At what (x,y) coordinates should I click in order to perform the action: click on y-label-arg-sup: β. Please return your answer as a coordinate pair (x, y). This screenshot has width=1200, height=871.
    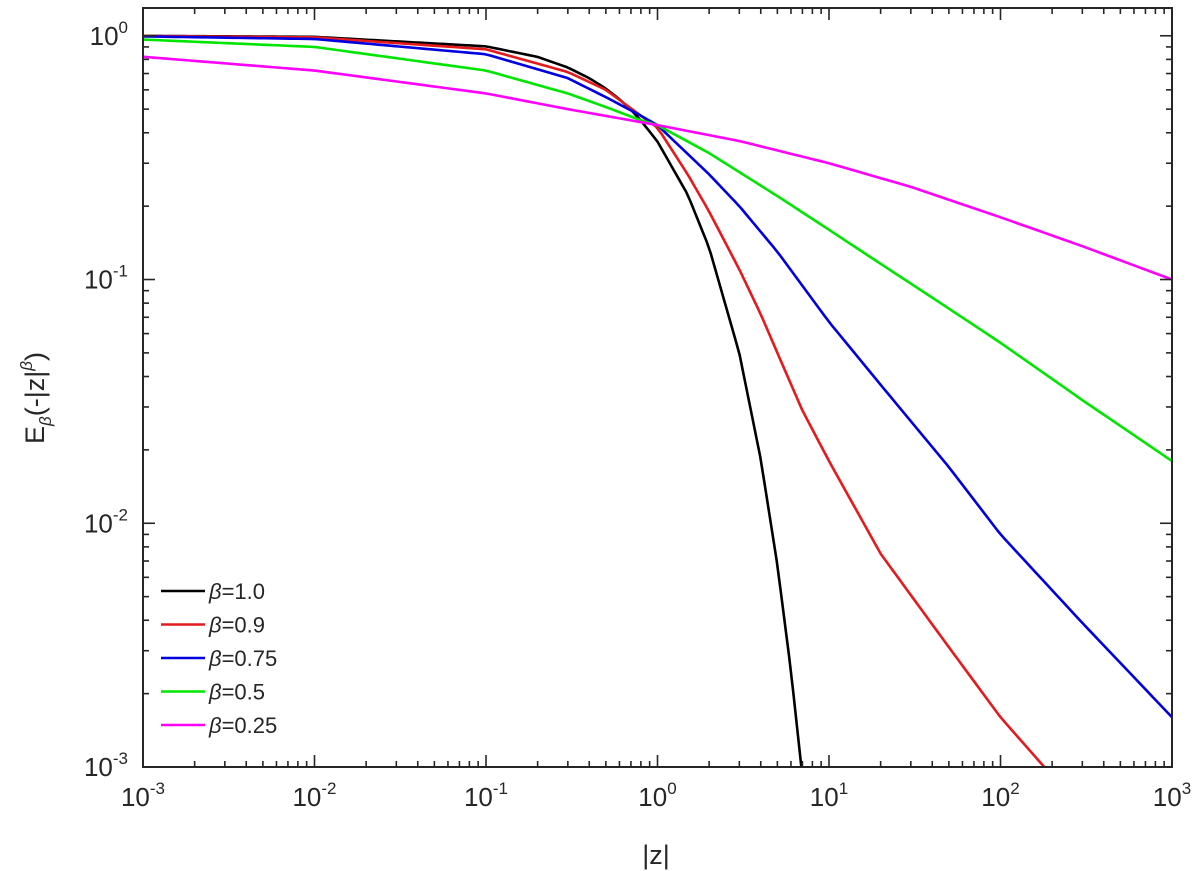
    Looking at the image, I should click on (26, 366).